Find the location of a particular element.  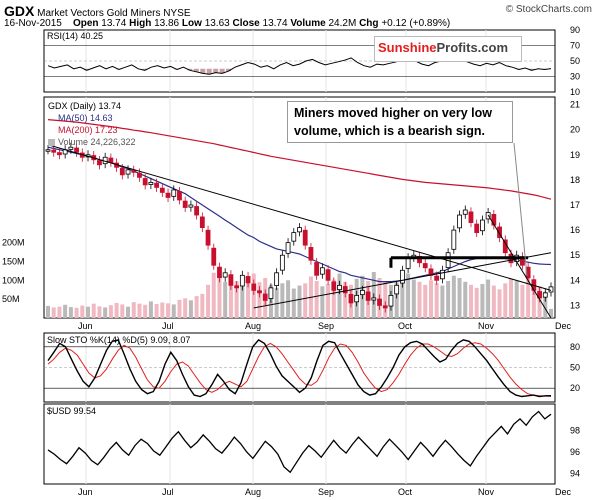

quote-date: 16-Nov-2015 is located at coordinates (33, 23).